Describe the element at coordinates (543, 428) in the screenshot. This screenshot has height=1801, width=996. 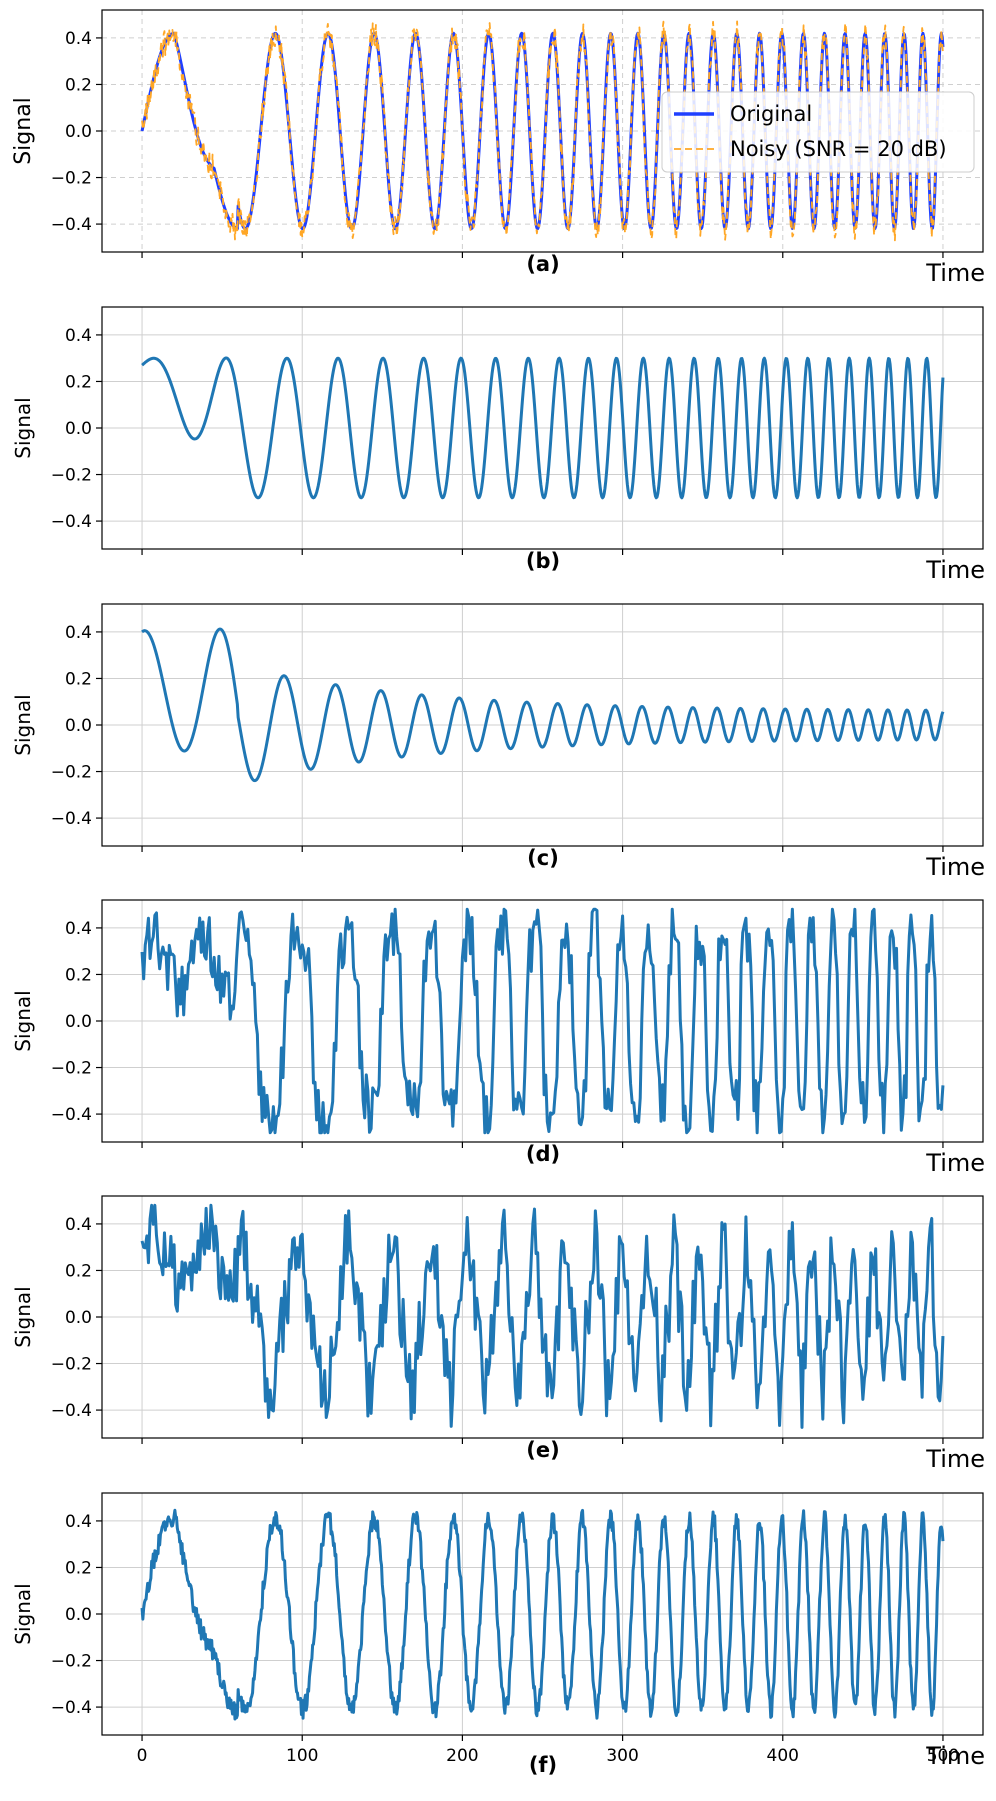
I see `series-line-reconstruction-b-` at that location.